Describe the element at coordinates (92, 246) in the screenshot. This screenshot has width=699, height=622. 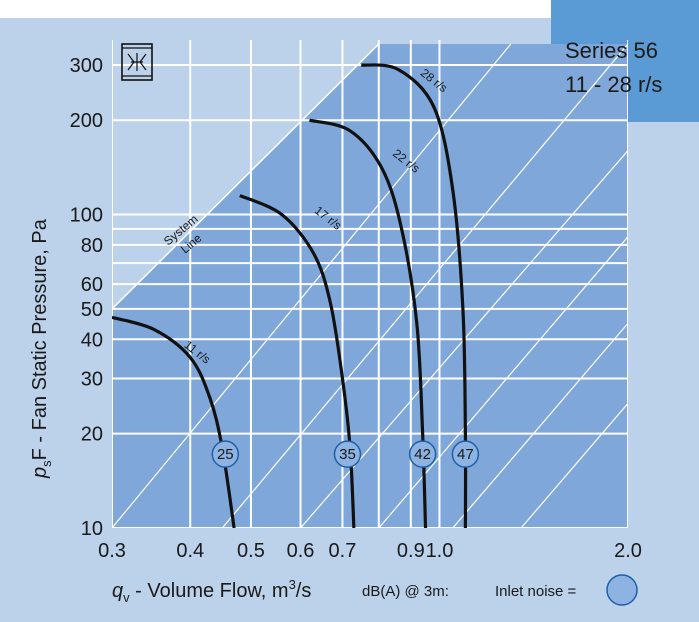
I see `y-tick-label: 80` at that location.